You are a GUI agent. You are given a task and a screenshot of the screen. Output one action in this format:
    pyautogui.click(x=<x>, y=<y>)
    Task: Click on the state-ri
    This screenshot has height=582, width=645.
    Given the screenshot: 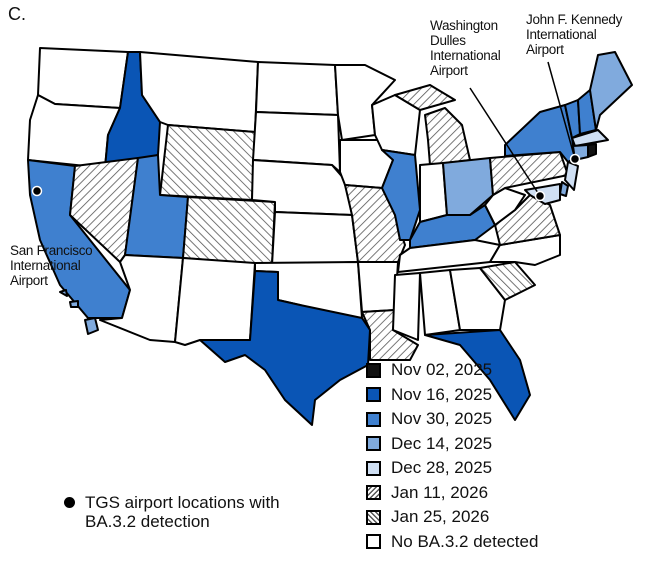 What is the action you would take?
    pyautogui.click(x=592, y=150)
    